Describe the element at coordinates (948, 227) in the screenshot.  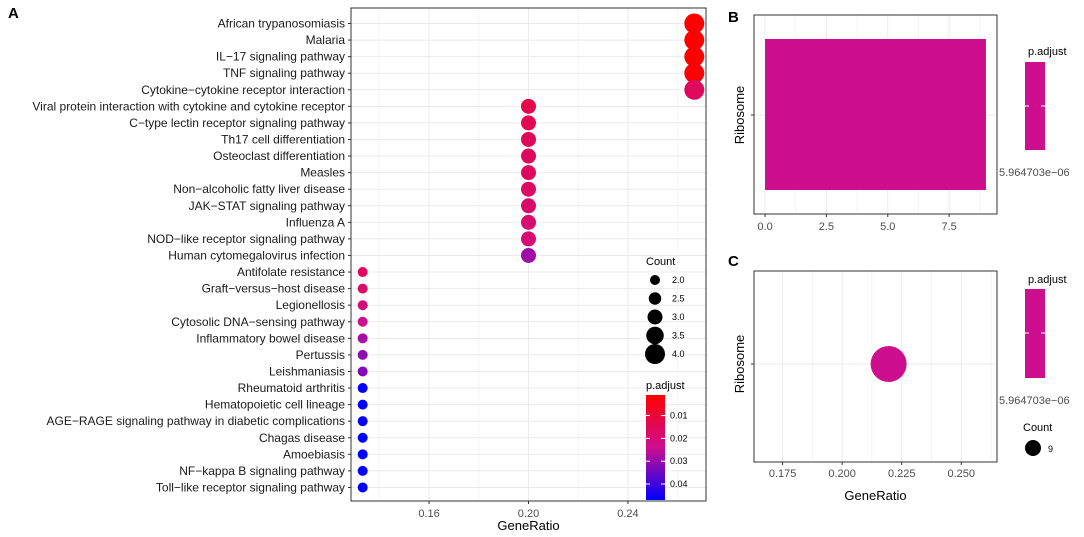
I see `panel-b-x-tick-label: 7.5` at that location.